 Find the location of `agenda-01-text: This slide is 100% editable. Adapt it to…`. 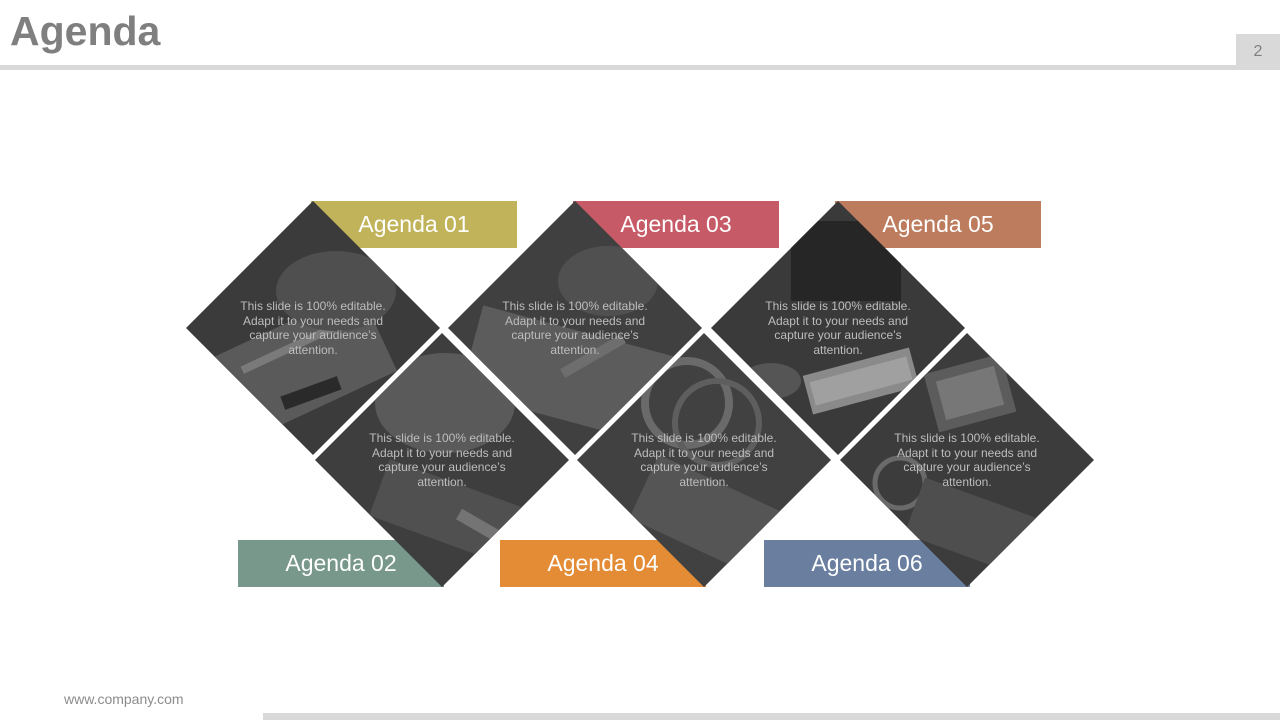

agenda-01-text: This slide is 100% editable. Adapt it to… is located at coordinates (313, 328).